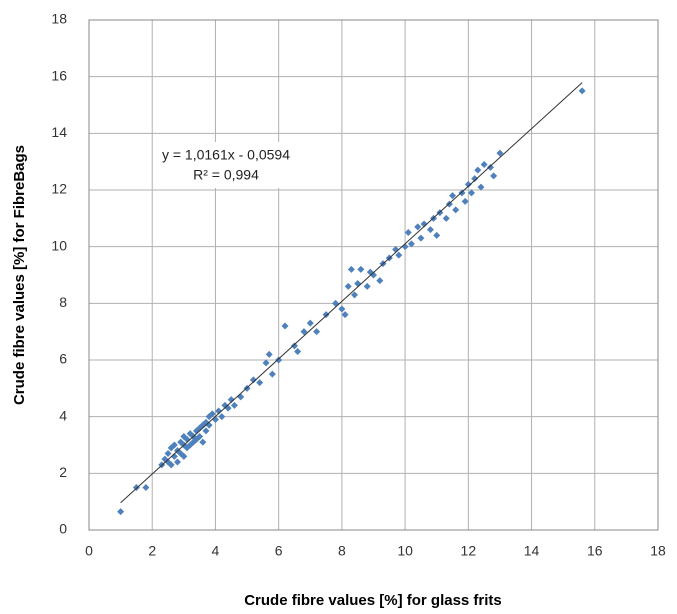 The height and width of the screenshot is (614, 677). I want to click on y-tick-label: 16, so click(59, 75).